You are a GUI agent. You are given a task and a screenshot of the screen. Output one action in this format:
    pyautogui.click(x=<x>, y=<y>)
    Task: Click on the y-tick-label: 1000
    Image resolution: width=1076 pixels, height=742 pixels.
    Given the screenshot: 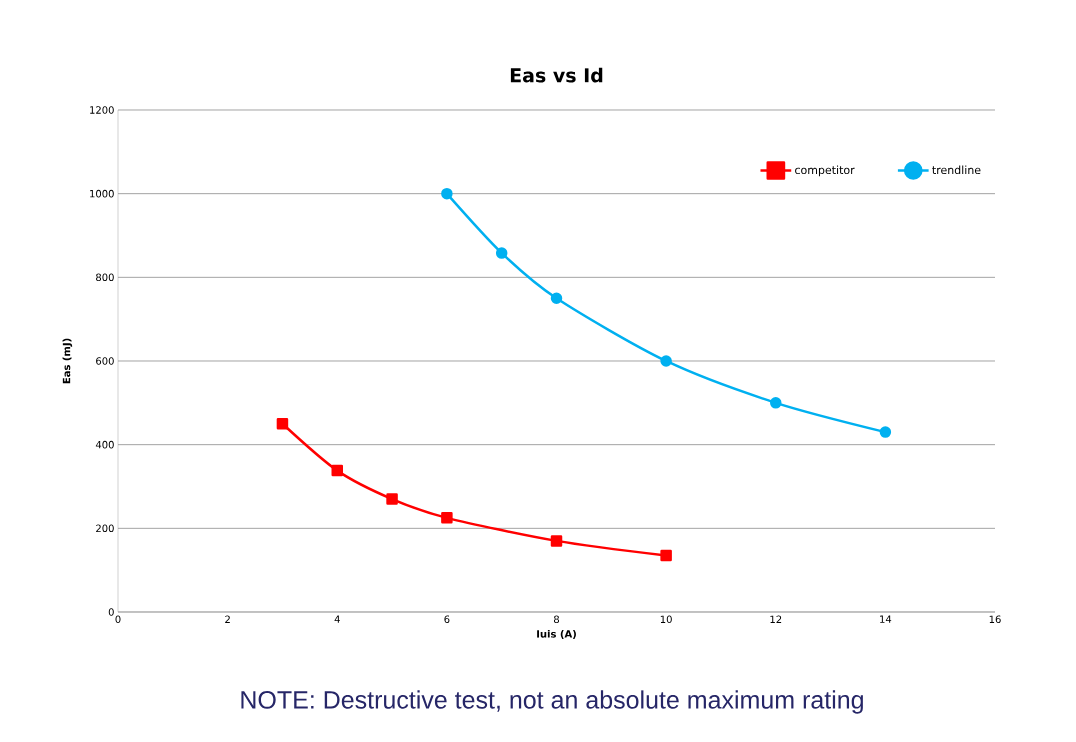 What is the action you would take?
    pyautogui.click(x=102, y=193)
    